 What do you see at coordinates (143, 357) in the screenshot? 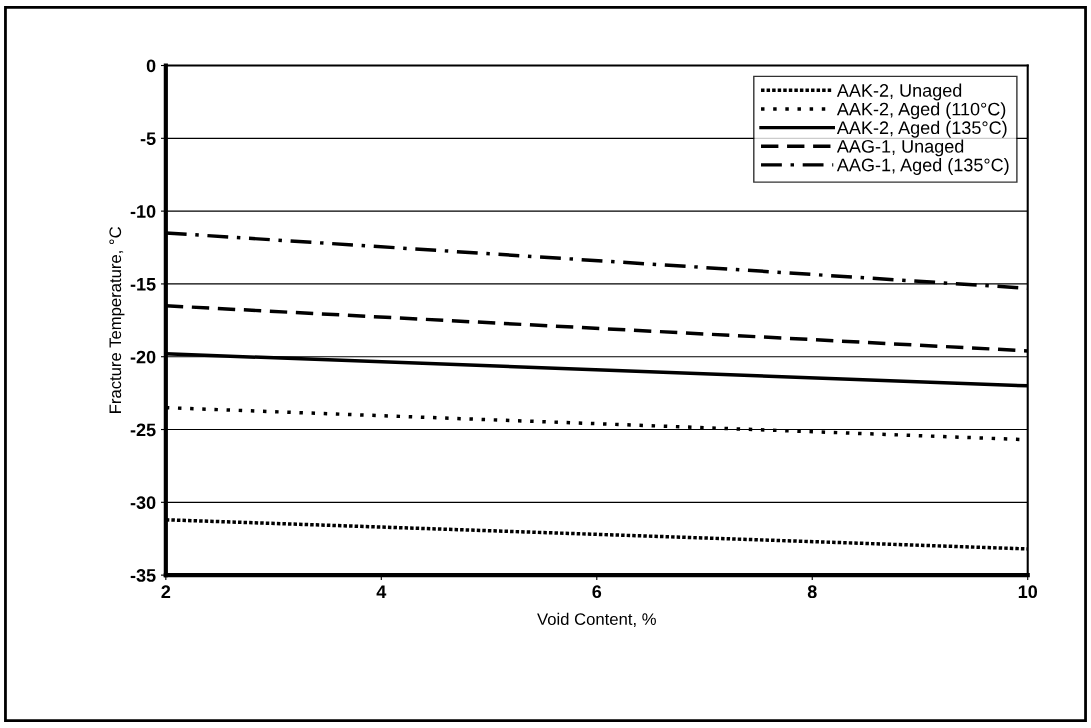
I see `y-tick-label: -20` at bounding box center [143, 357].